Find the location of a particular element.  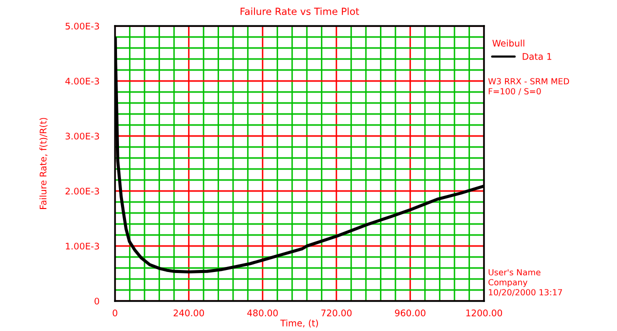

x-tick-label: 240.00 is located at coordinates (189, 312).